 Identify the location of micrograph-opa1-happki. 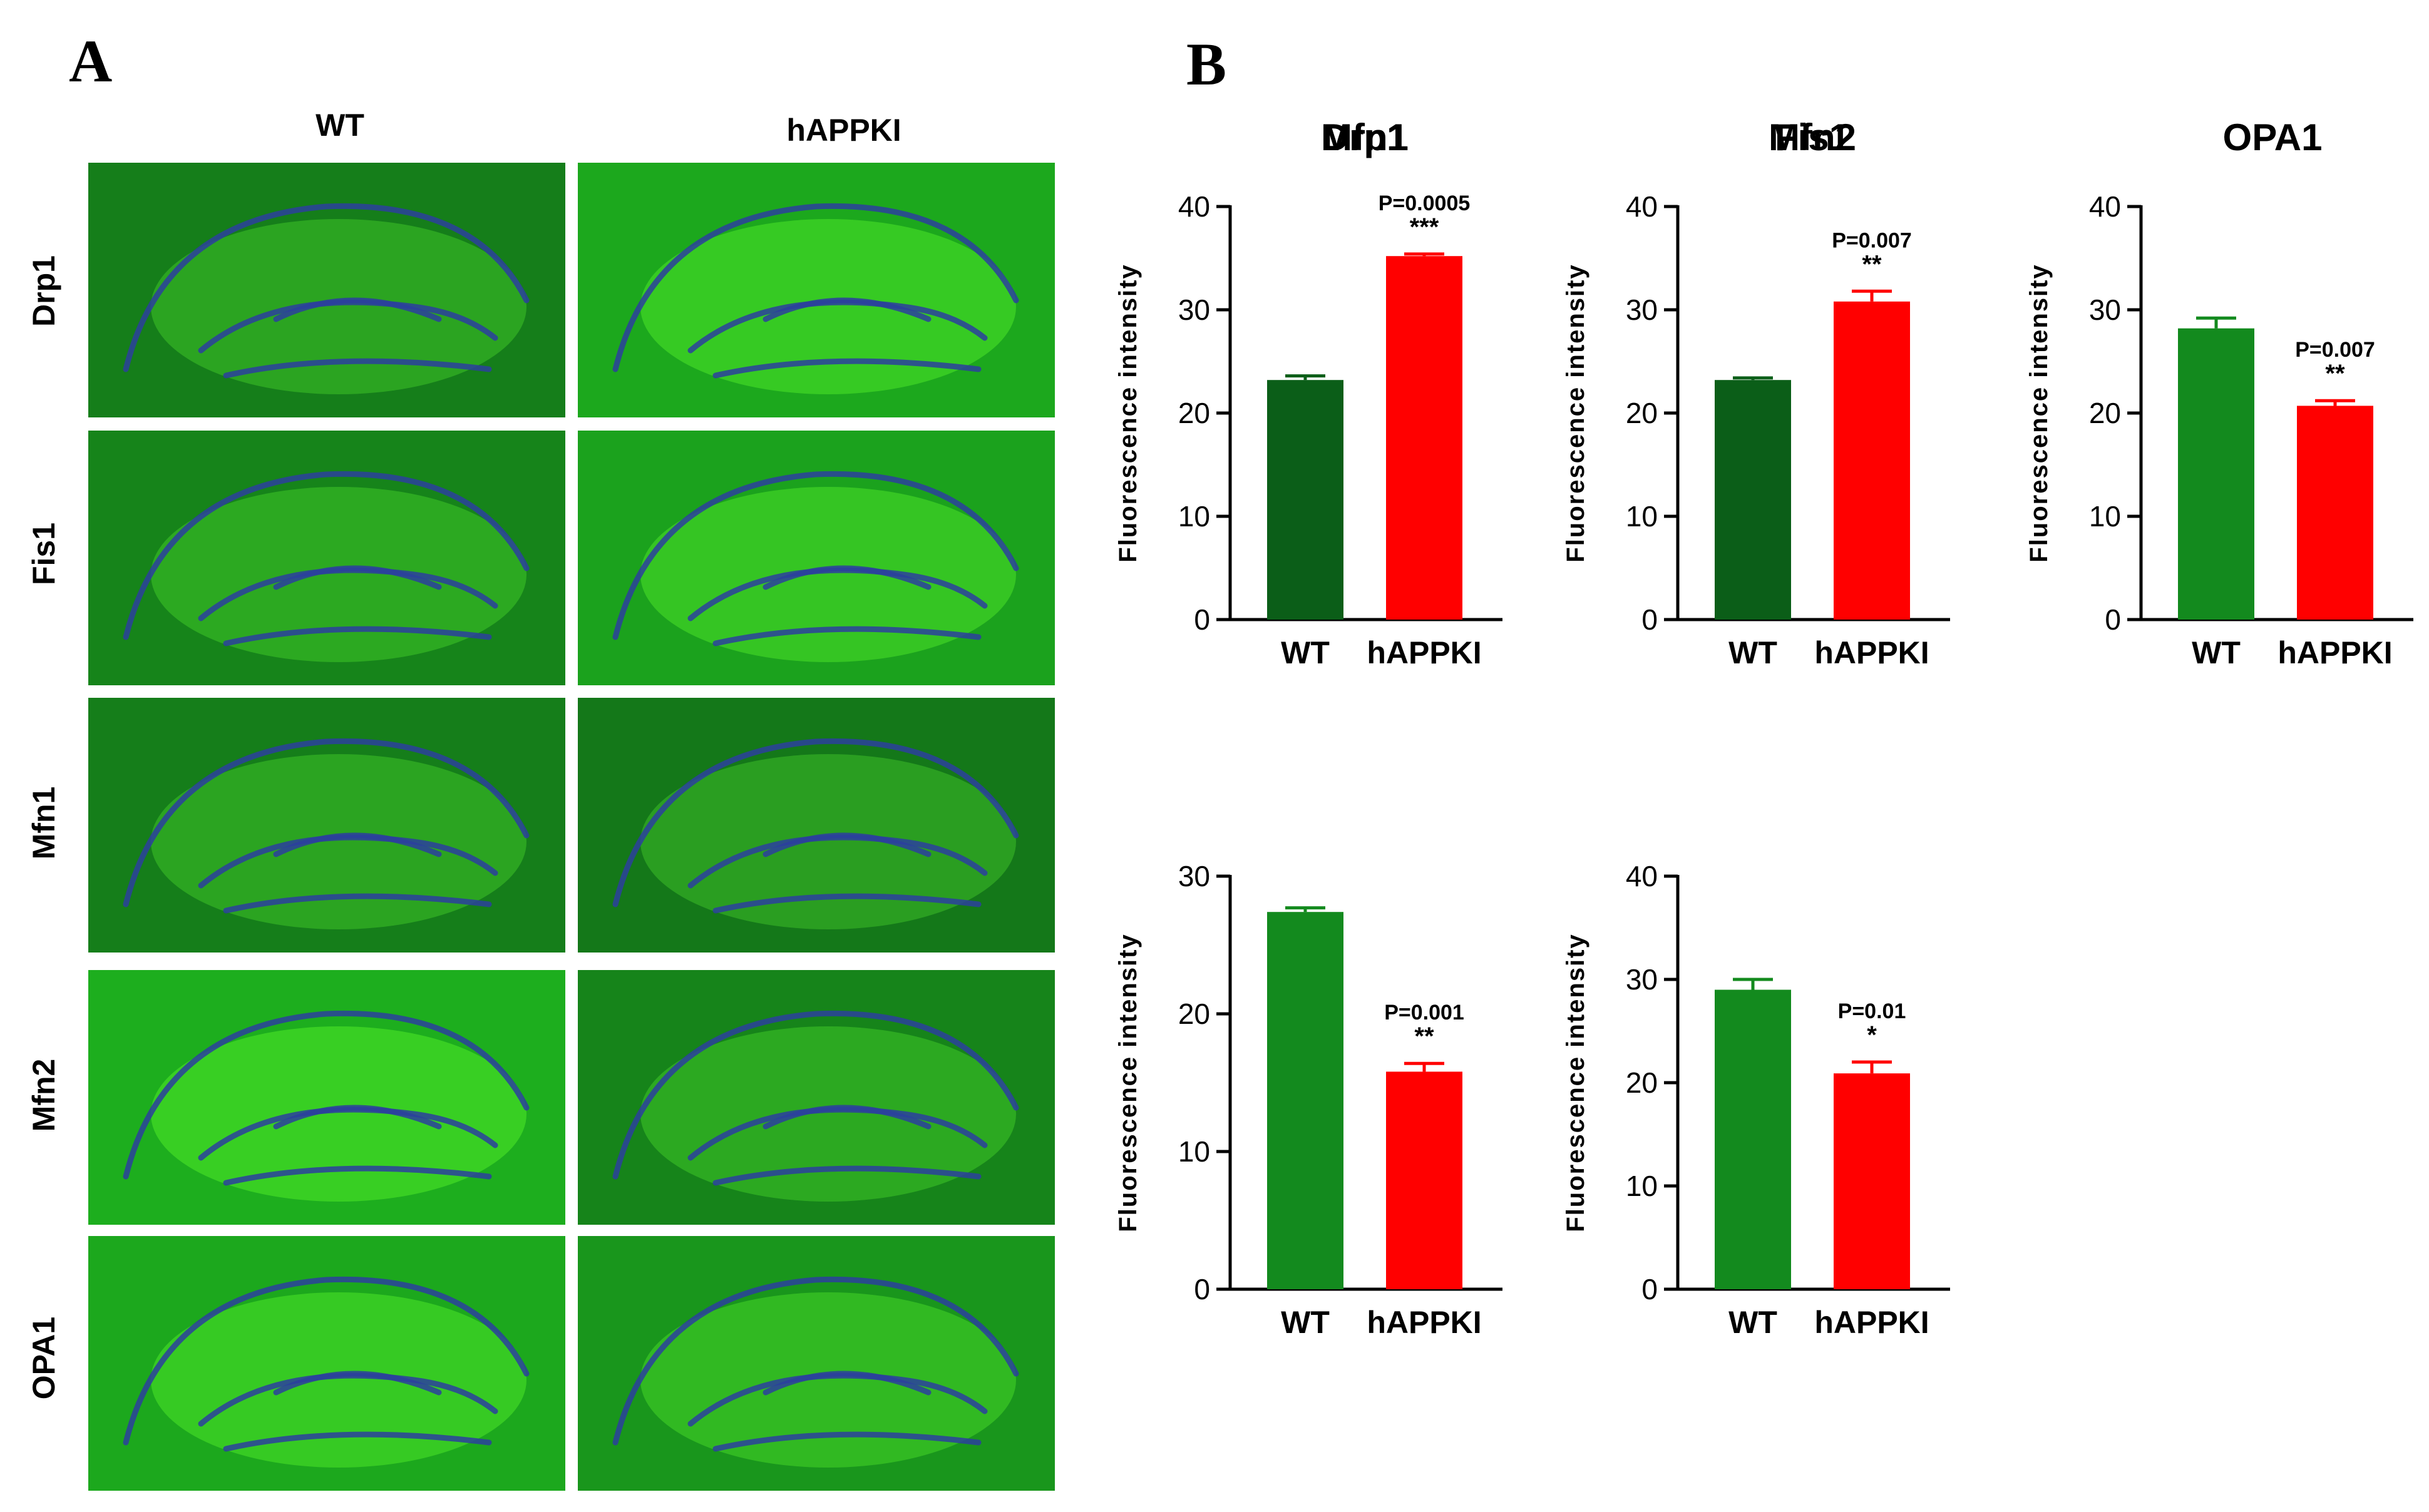
(816, 1363).